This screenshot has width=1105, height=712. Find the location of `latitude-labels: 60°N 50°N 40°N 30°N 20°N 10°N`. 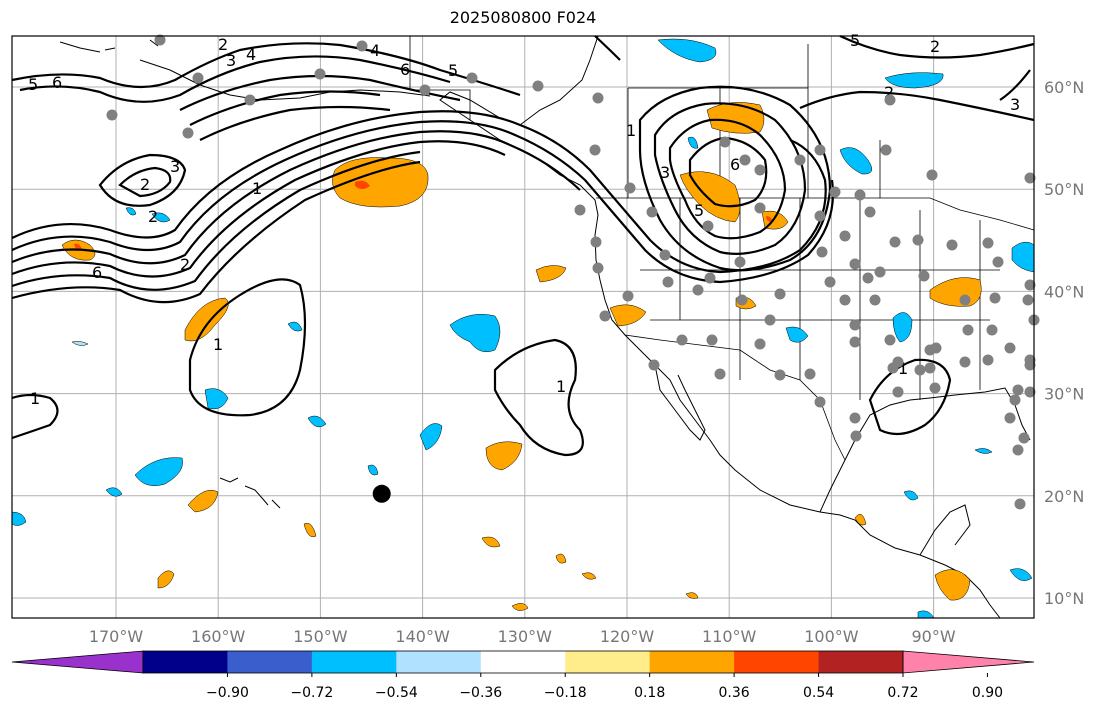

latitude-labels: 60°N 50°N 40°N 30°N 20°N 10°N is located at coordinates (1064, 343).